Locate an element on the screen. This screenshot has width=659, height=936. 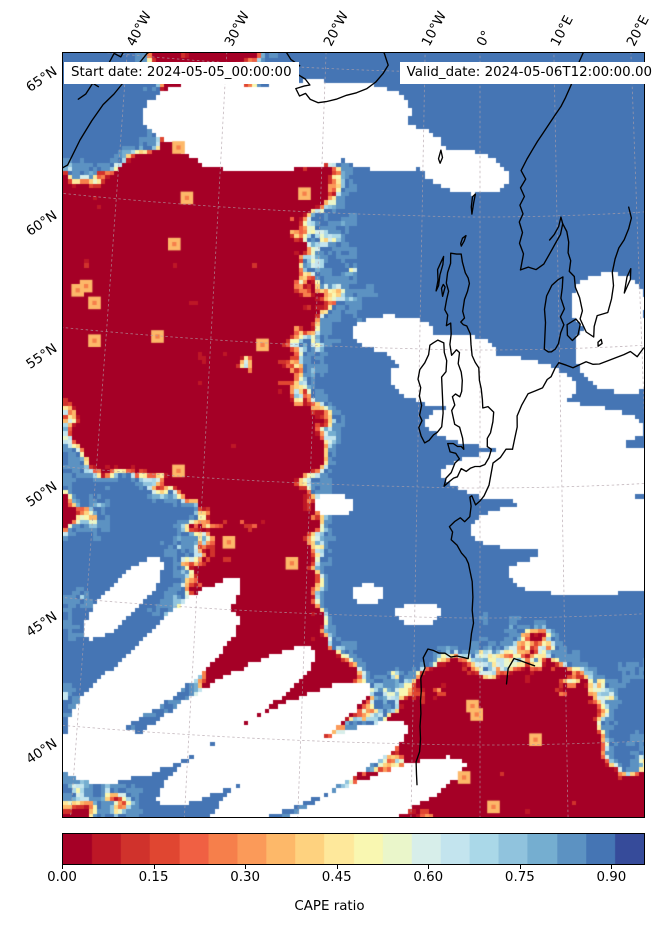
lon-tick-w20: 20°W is located at coordinates (336, 29).